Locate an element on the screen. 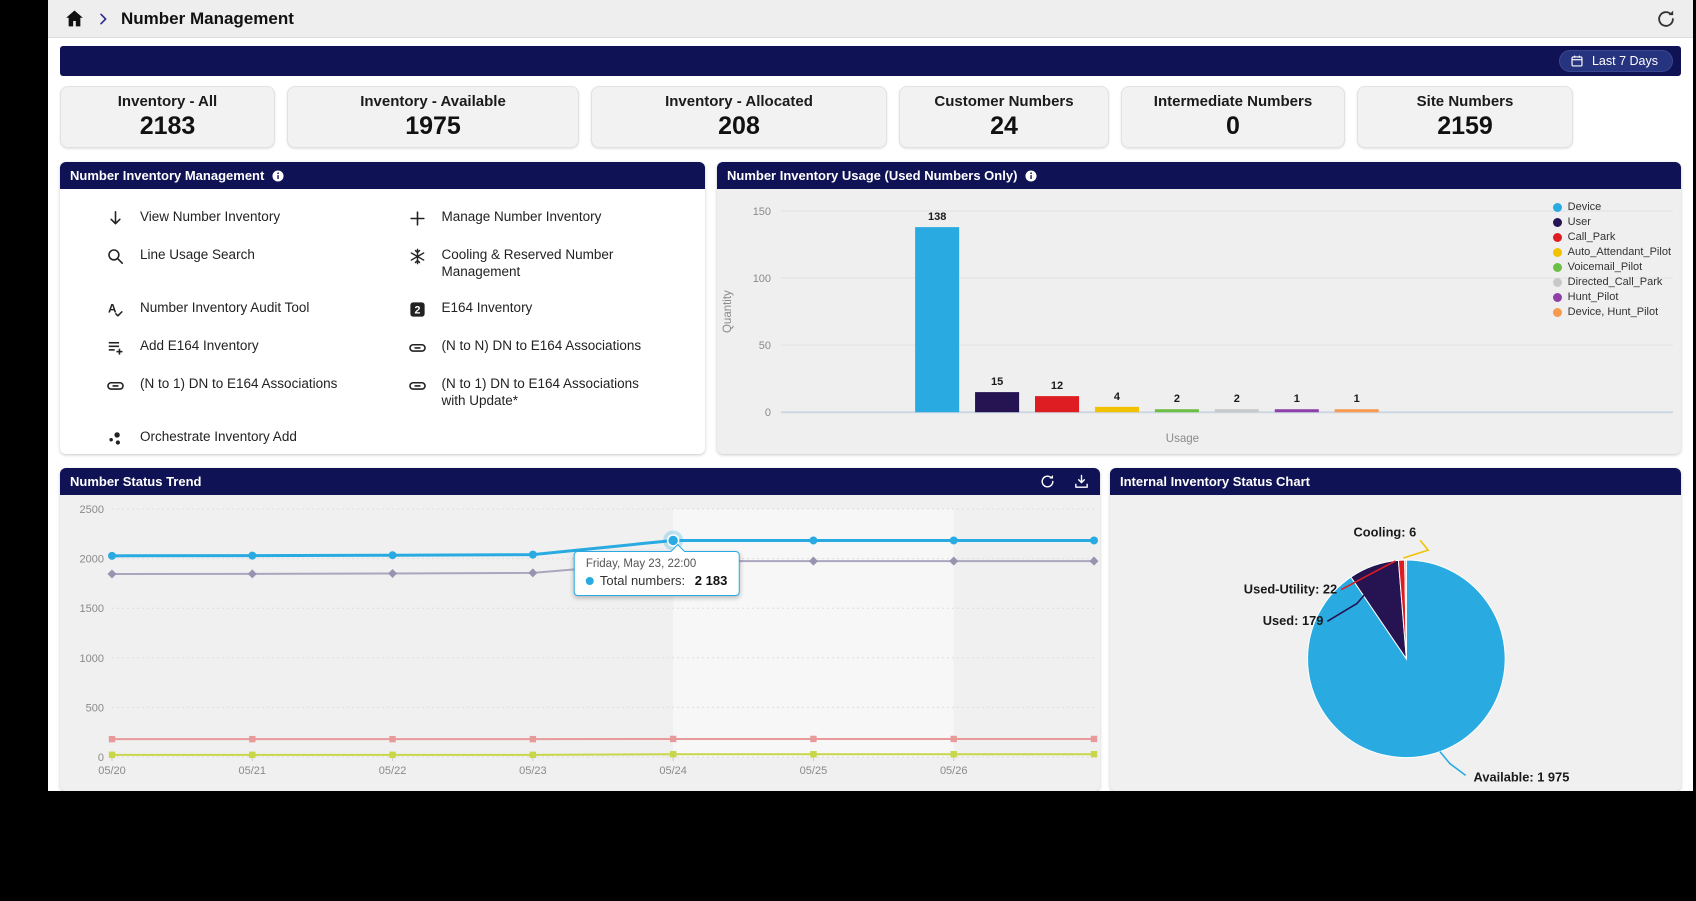 The width and height of the screenshot is (1696, 901). page-title: Number Management is located at coordinates (207, 18).